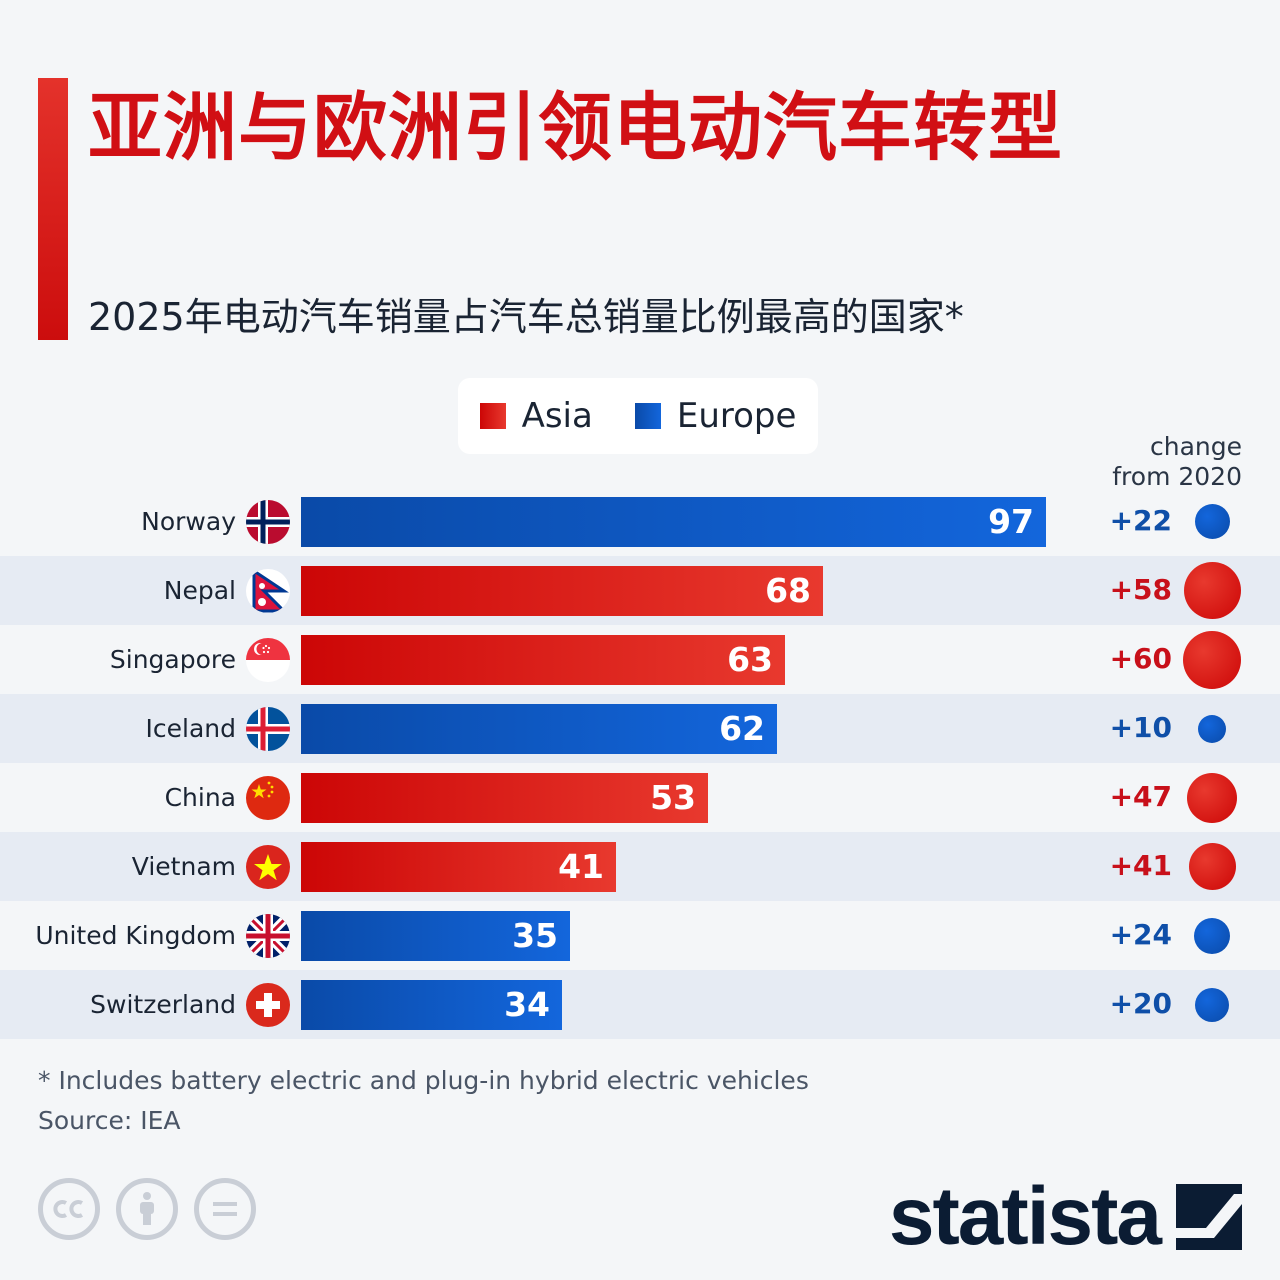 The height and width of the screenshot is (1280, 1280). What do you see at coordinates (183, 866) in the screenshot?
I see `category-label: Vietnam` at bounding box center [183, 866].